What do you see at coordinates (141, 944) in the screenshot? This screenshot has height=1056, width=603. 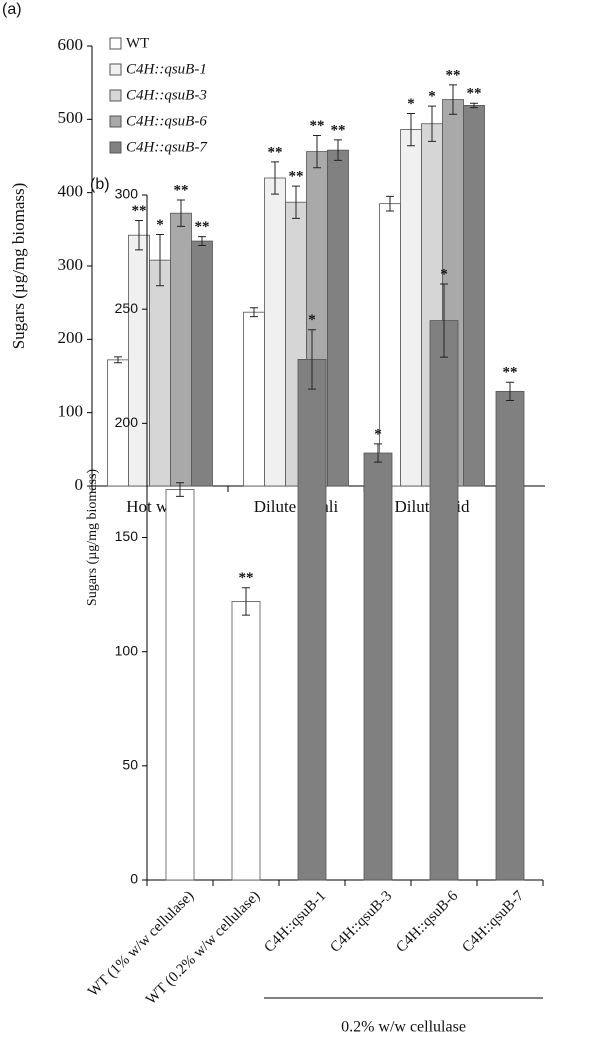 I see `x-tick-label: WT (1% w/w cellulase)` at bounding box center [141, 944].